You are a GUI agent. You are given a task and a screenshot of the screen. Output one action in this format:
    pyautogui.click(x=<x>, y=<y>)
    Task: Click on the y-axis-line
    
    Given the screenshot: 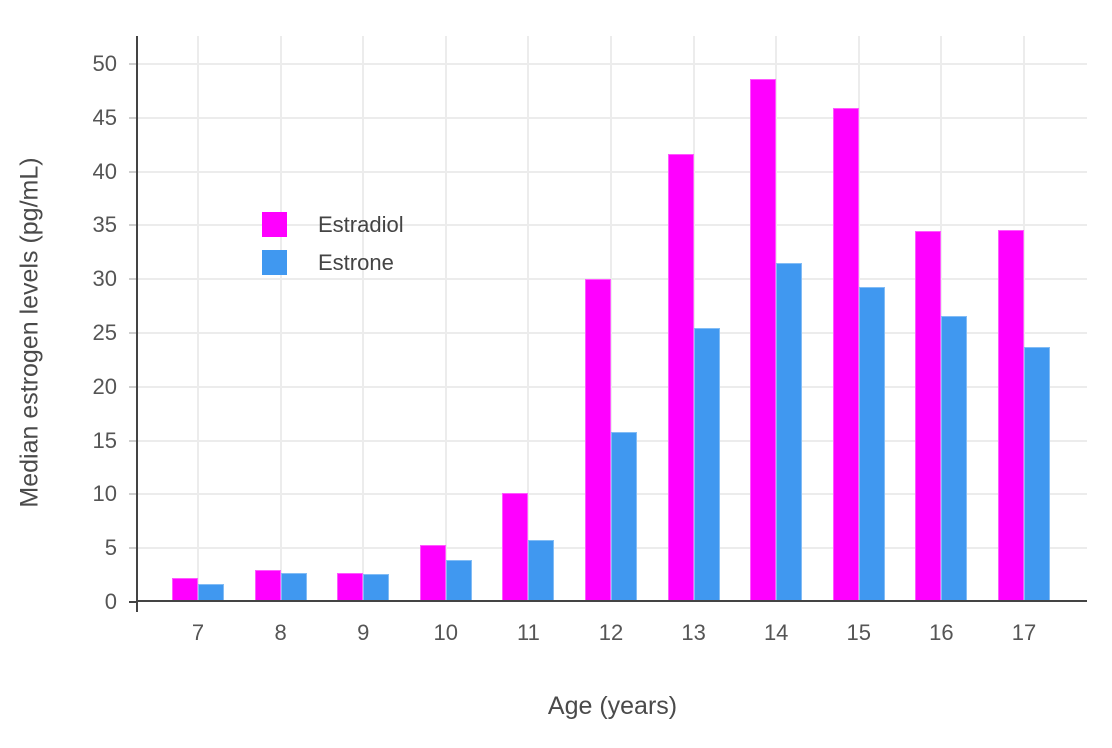 What is the action you would take?
    pyautogui.click(x=137, y=324)
    